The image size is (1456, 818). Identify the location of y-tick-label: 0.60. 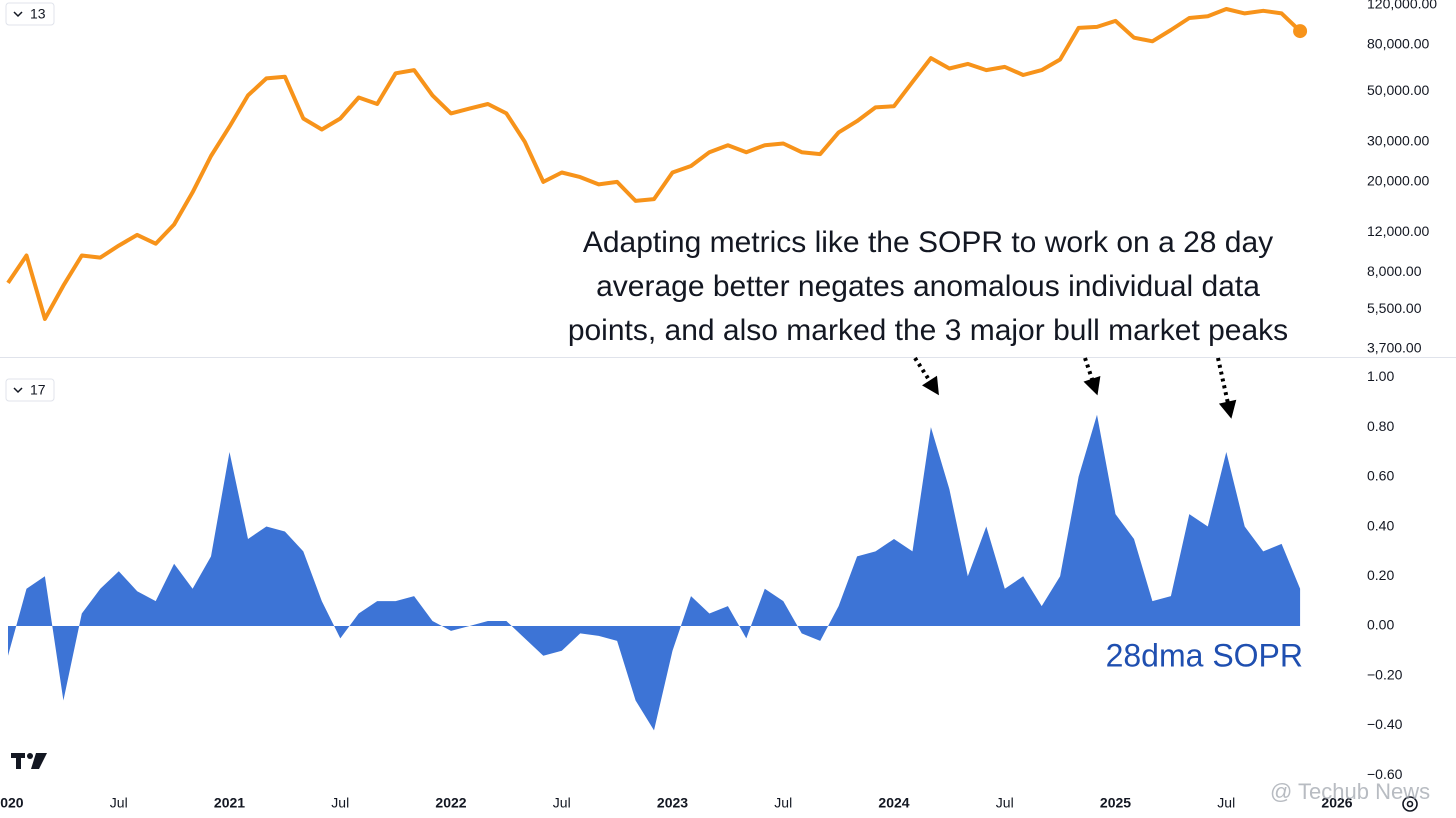
(1380, 476).